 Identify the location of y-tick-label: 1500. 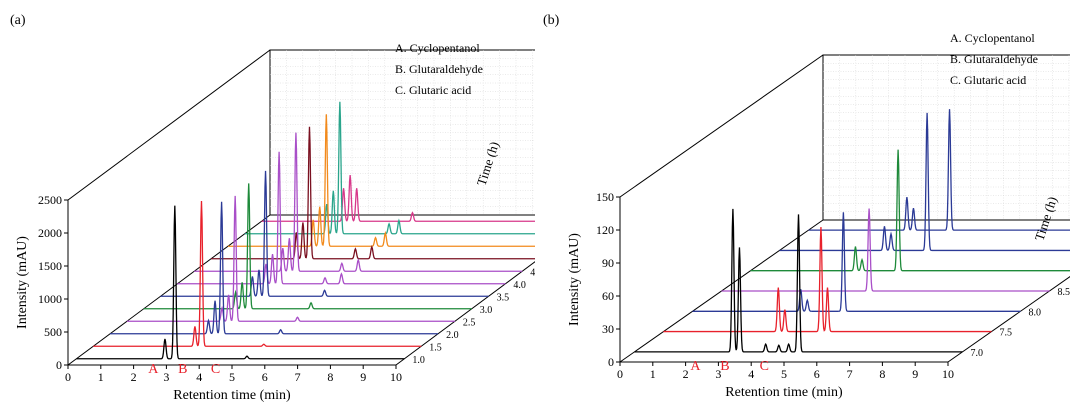
(50, 266).